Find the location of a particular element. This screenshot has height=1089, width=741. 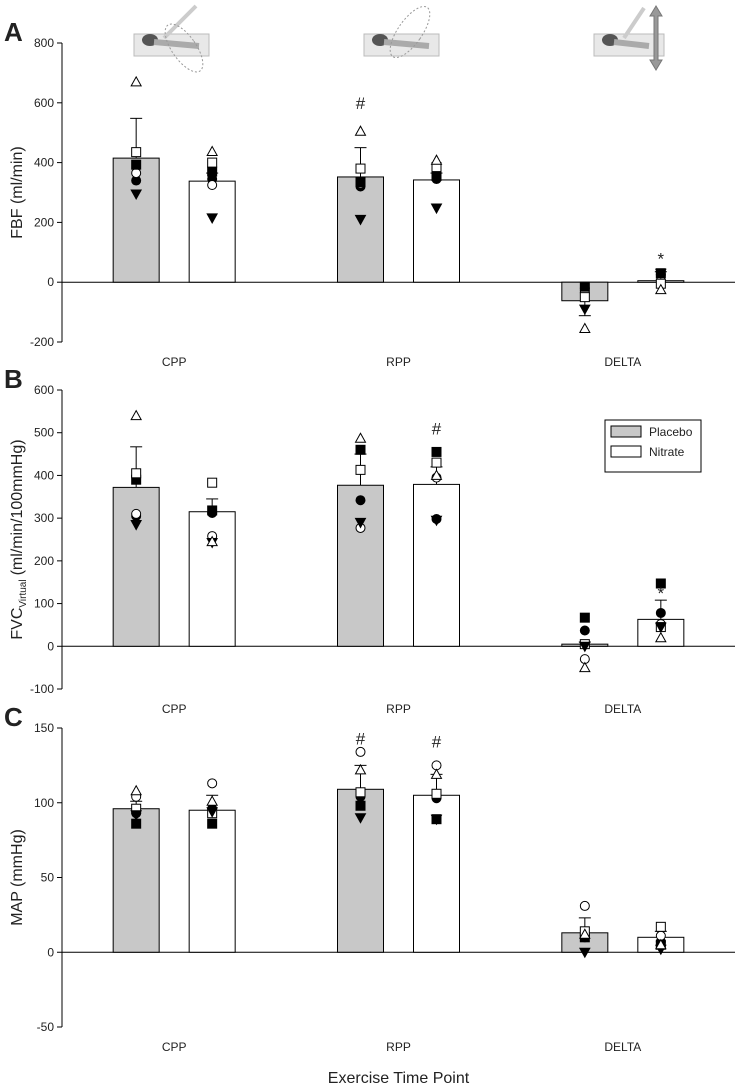

y-axis-label: MAP (mmHg) is located at coordinates (17, 877).